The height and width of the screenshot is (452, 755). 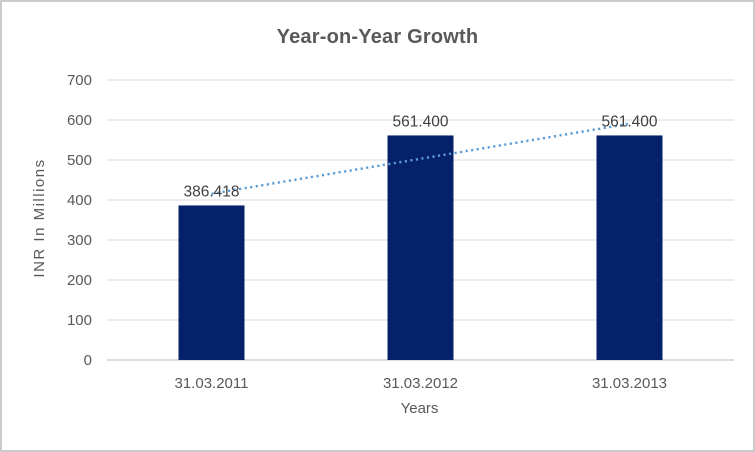 I want to click on y-tick-label: 400, so click(x=79, y=200).